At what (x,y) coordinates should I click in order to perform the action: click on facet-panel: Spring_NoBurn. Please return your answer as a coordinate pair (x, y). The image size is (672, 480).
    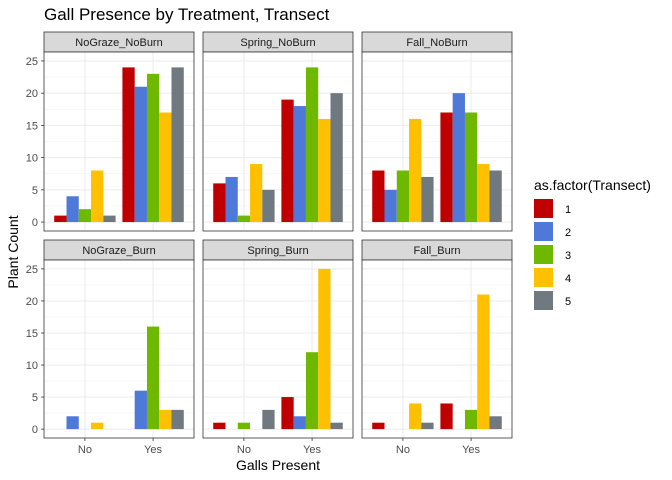
    Looking at the image, I should click on (278, 131).